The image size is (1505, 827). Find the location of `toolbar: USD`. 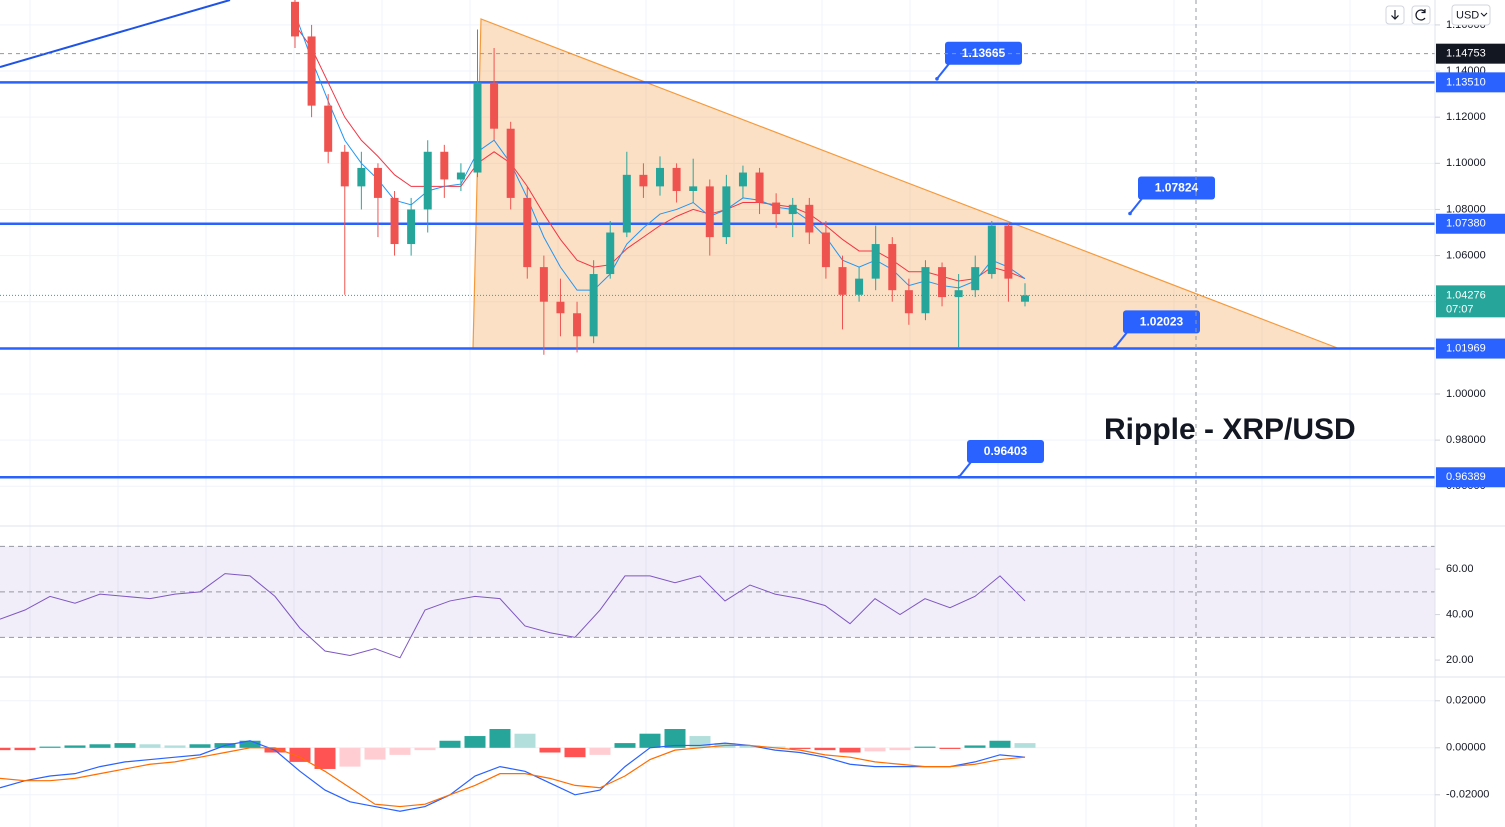

toolbar: USD is located at coordinates (1438, 15).